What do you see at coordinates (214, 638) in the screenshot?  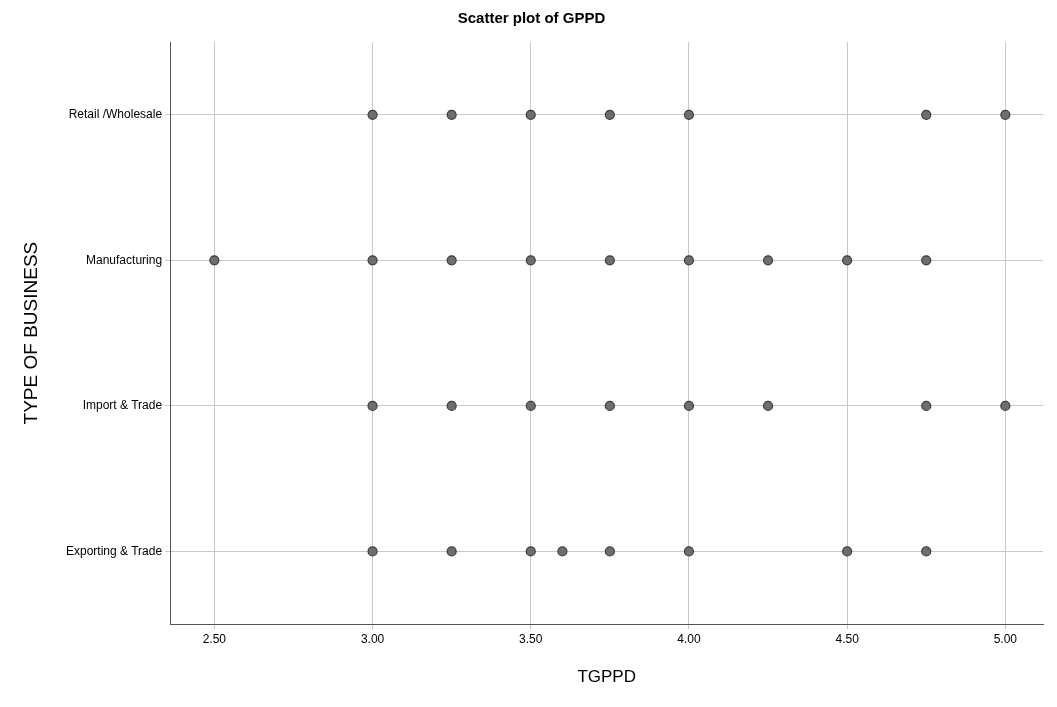 I see `x-tick-label: 2.50` at bounding box center [214, 638].